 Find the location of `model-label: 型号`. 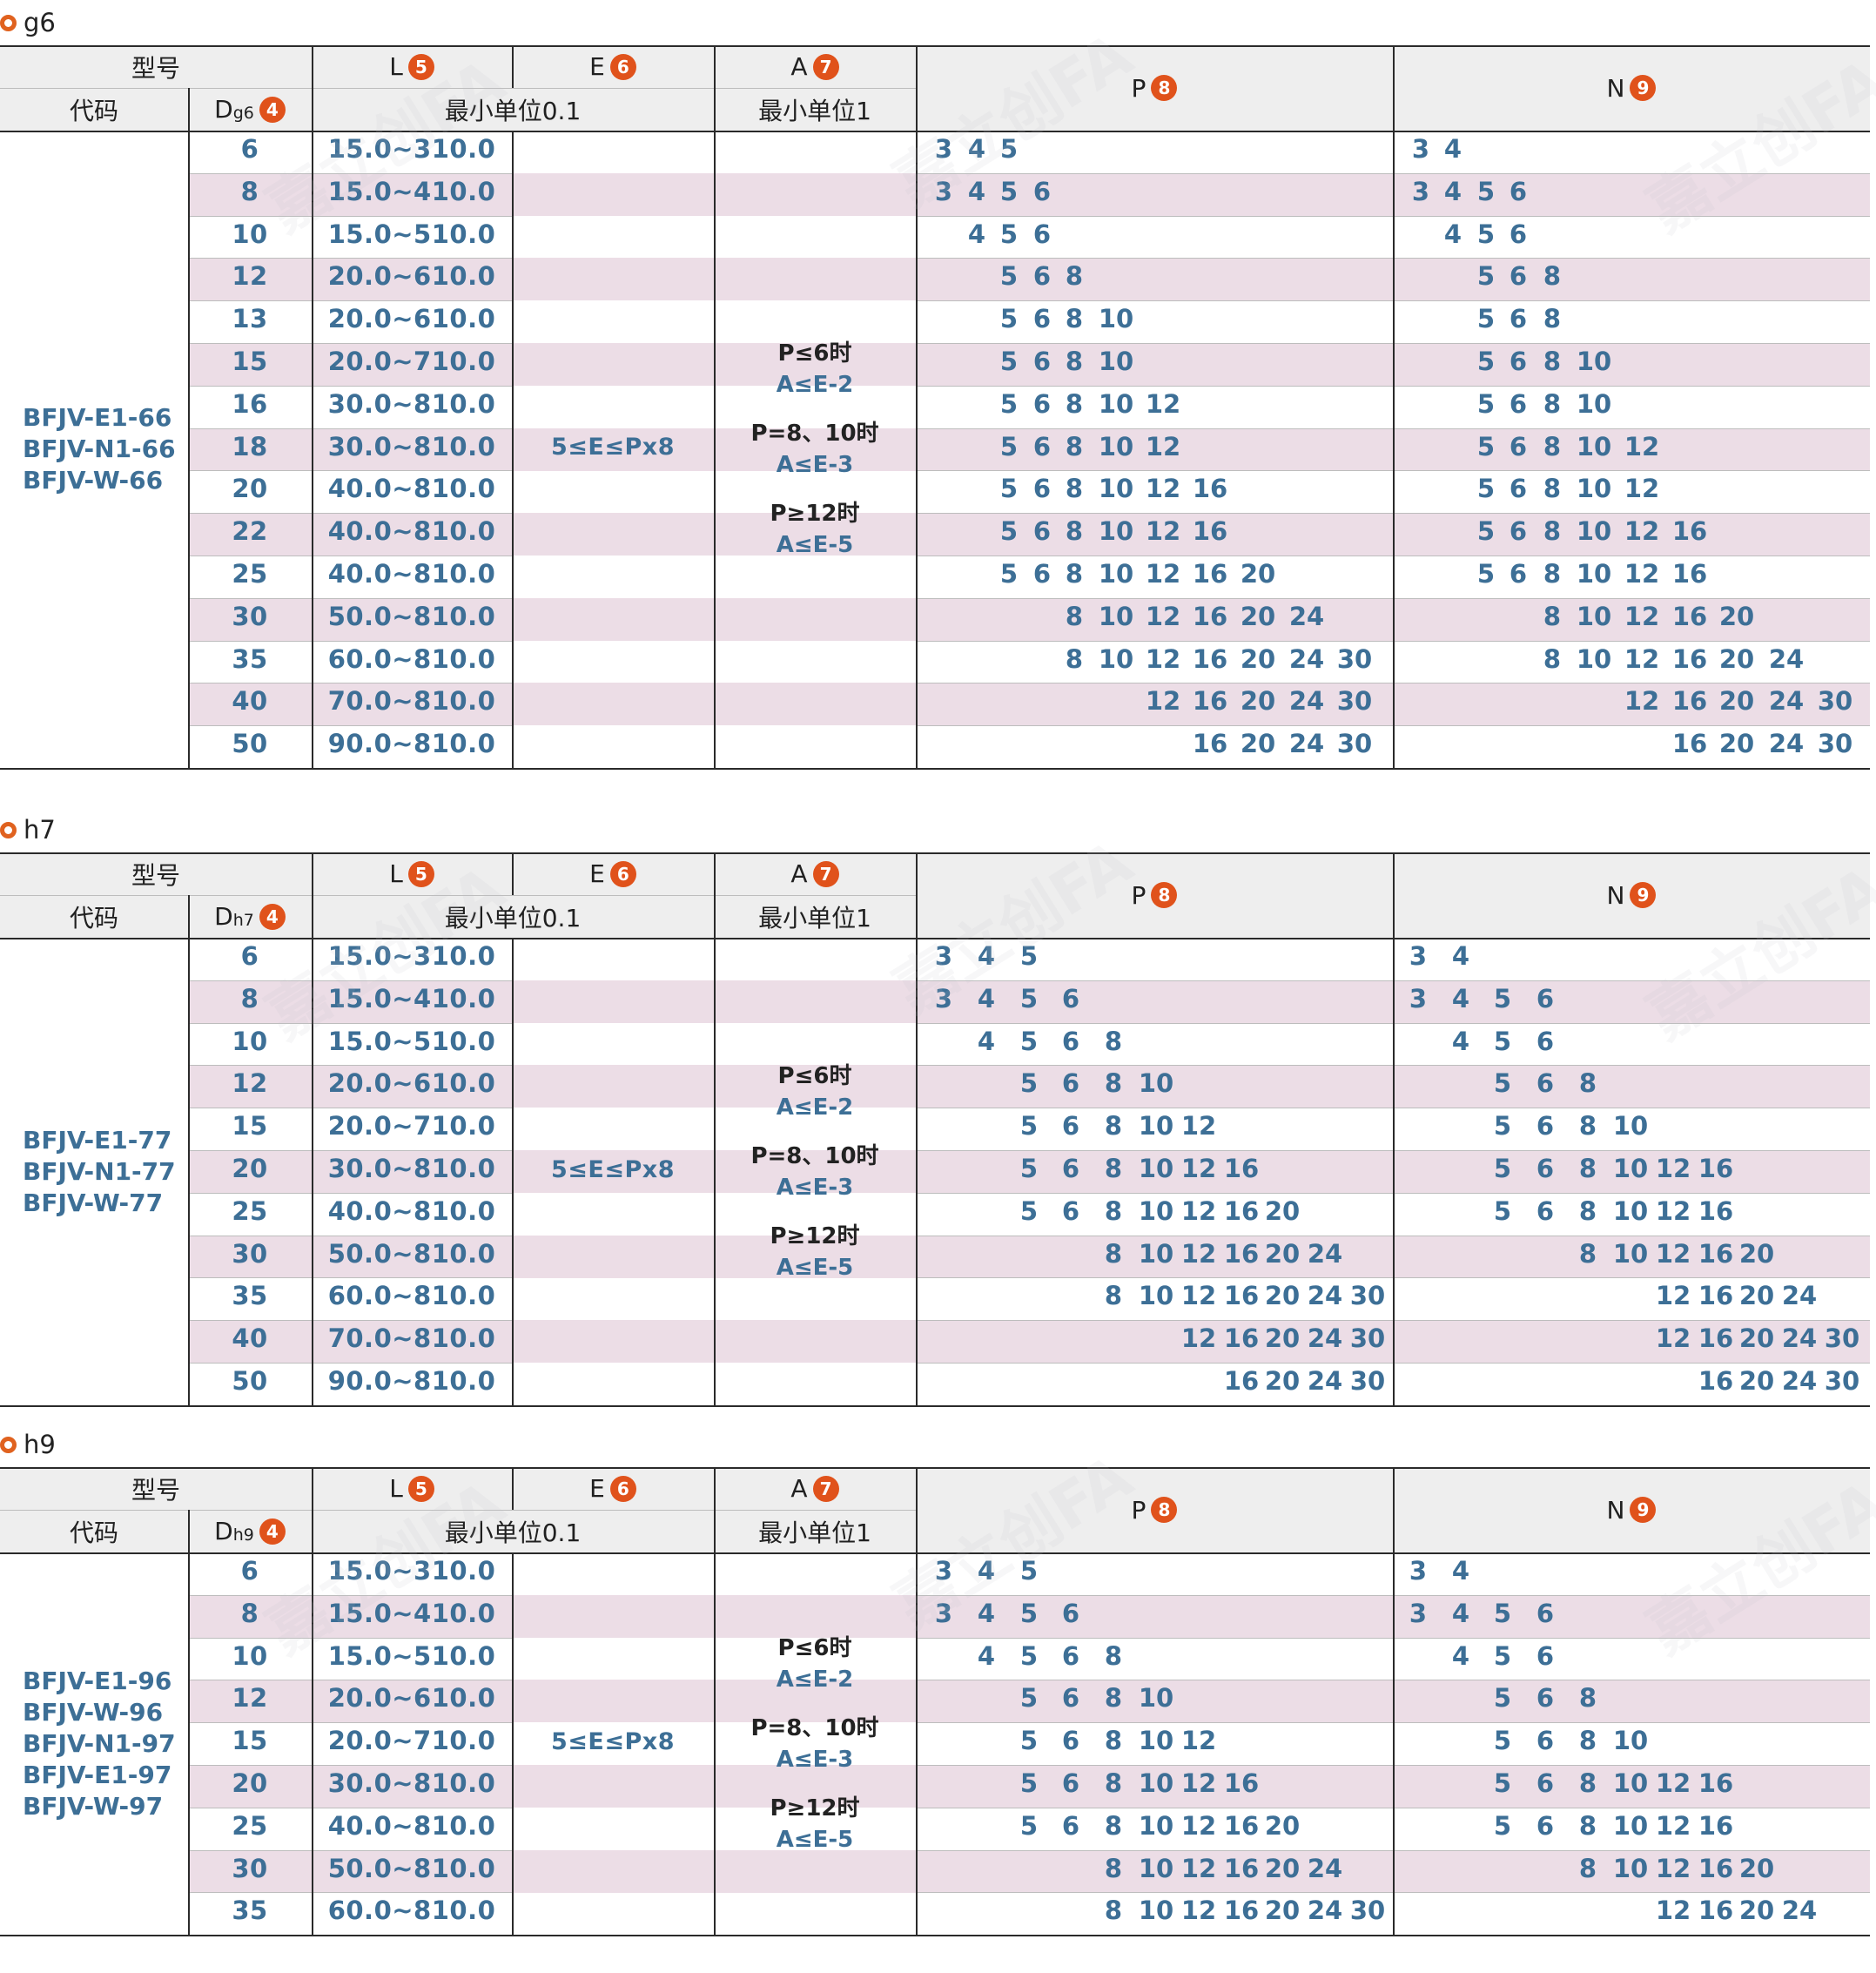

model-label: 型号 is located at coordinates (155, 1490).